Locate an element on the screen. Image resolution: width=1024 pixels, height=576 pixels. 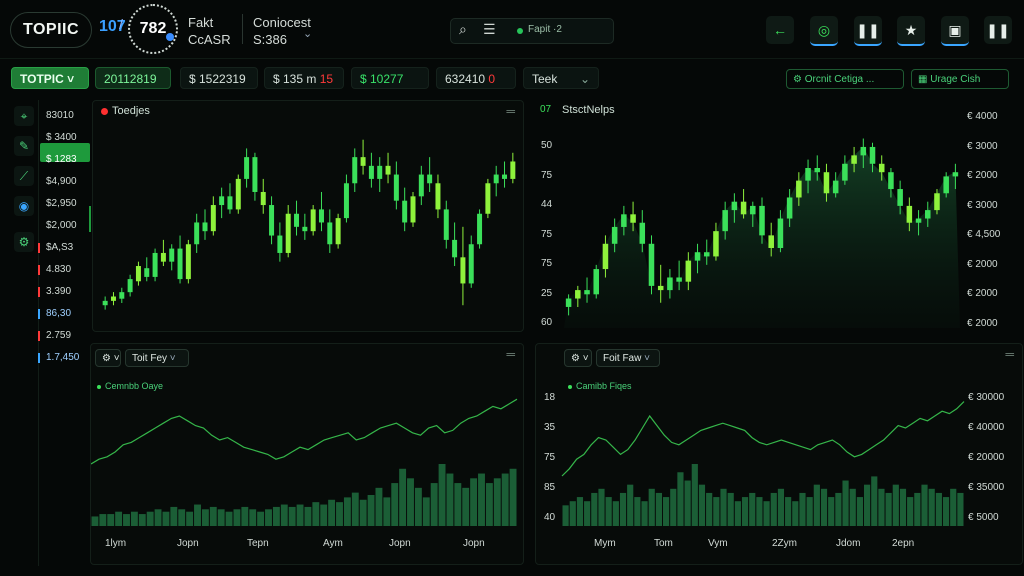
app-logo: TOPIIC is located at coordinates (51, 30).